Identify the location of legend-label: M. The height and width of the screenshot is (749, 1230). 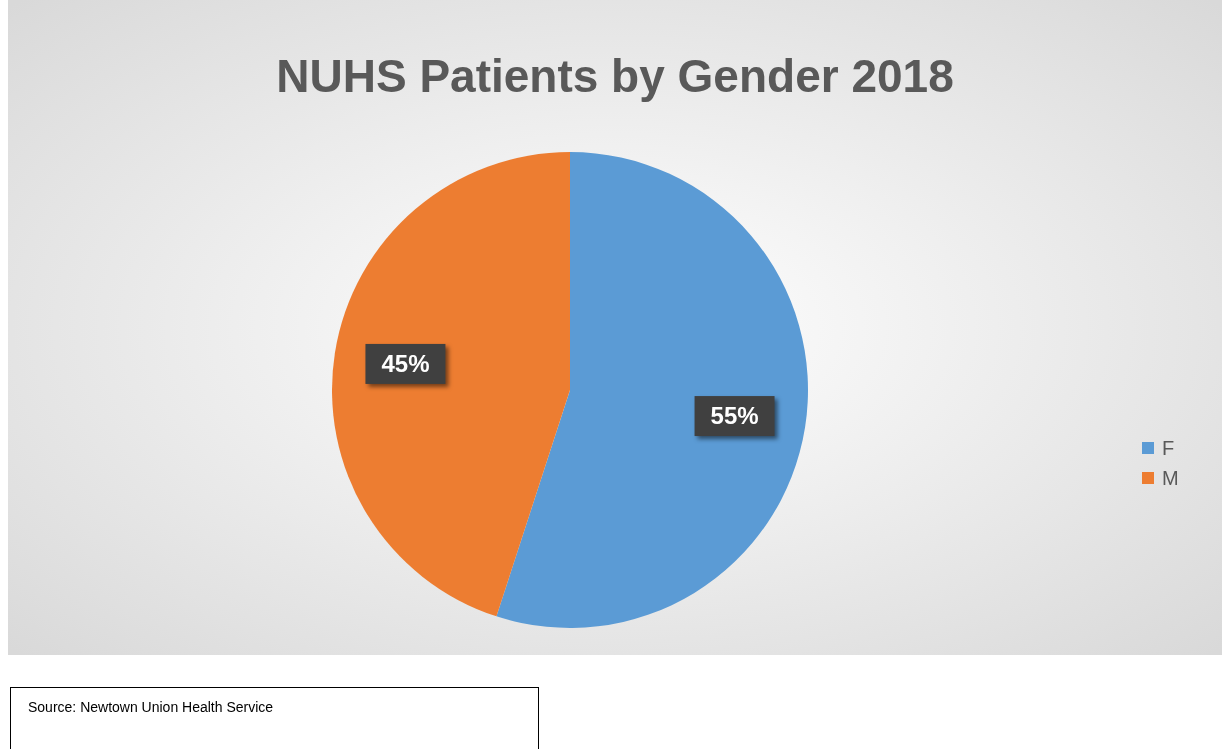
(1170, 478).